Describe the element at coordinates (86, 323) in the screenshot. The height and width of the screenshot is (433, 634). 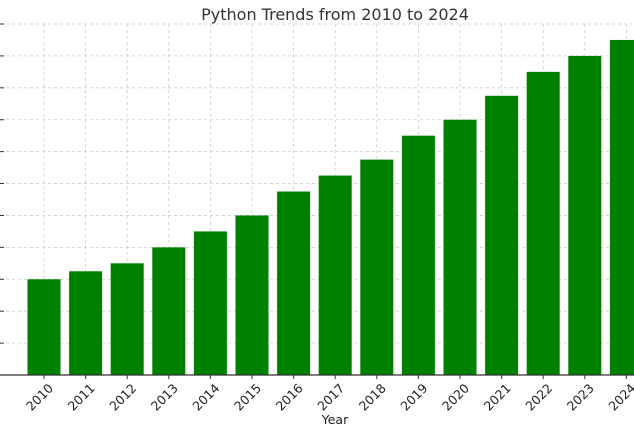
I see `bar-2011` at that location.